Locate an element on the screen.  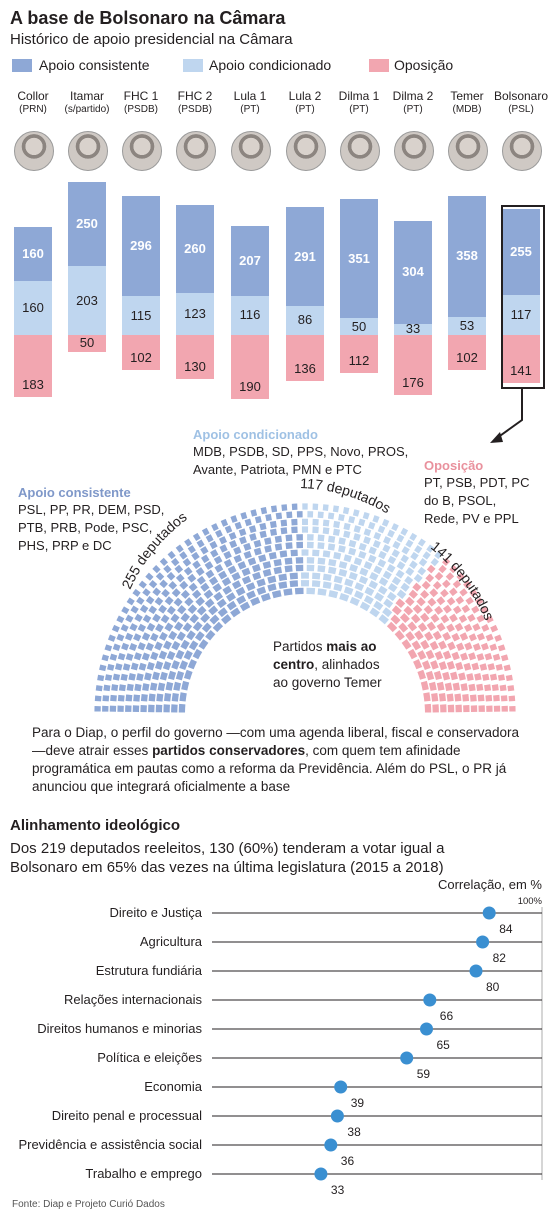
group-line: PTB, PRB, Pode, PSC, is located at coordinates (85, 527).